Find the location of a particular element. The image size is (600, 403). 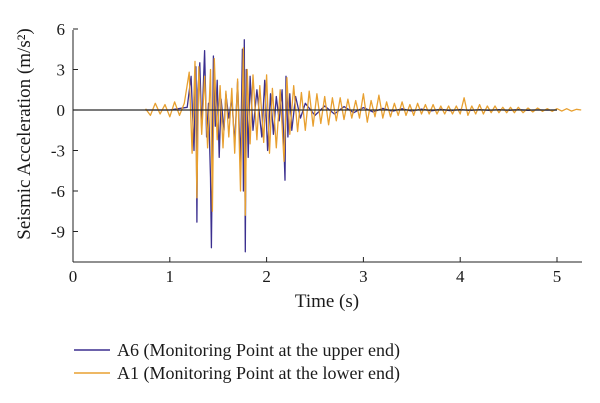

x-tick-label: 0 is located at coordinates (73, 276).